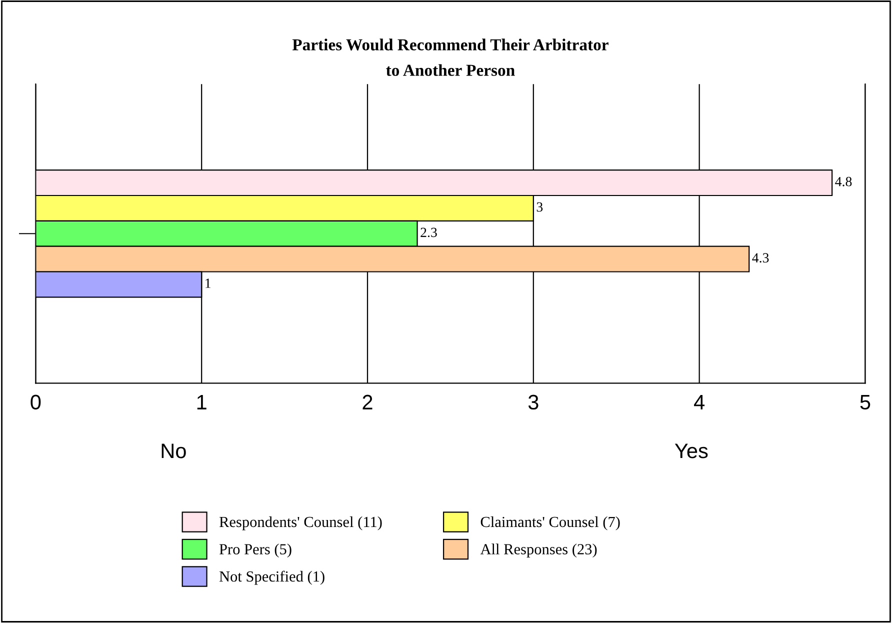 Image resolution: width=892 pixels, height=623 pixels. What do you see at coordinates (450, 57) in the screenshot?
I see `chart-title: Parties Would Recommend Their Arbitrator to Another Person` at bounding box center [450, 57].